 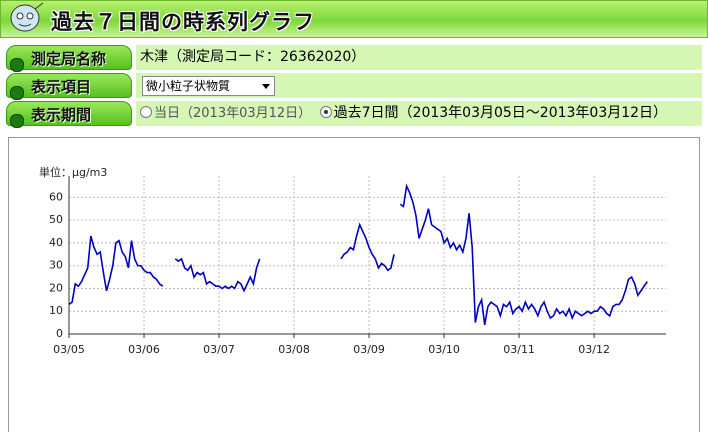 What do you see at coordinates (519, 349) in the screenshot?
I see `x-tick-label: 03/11` at bounding box center [519, 349].